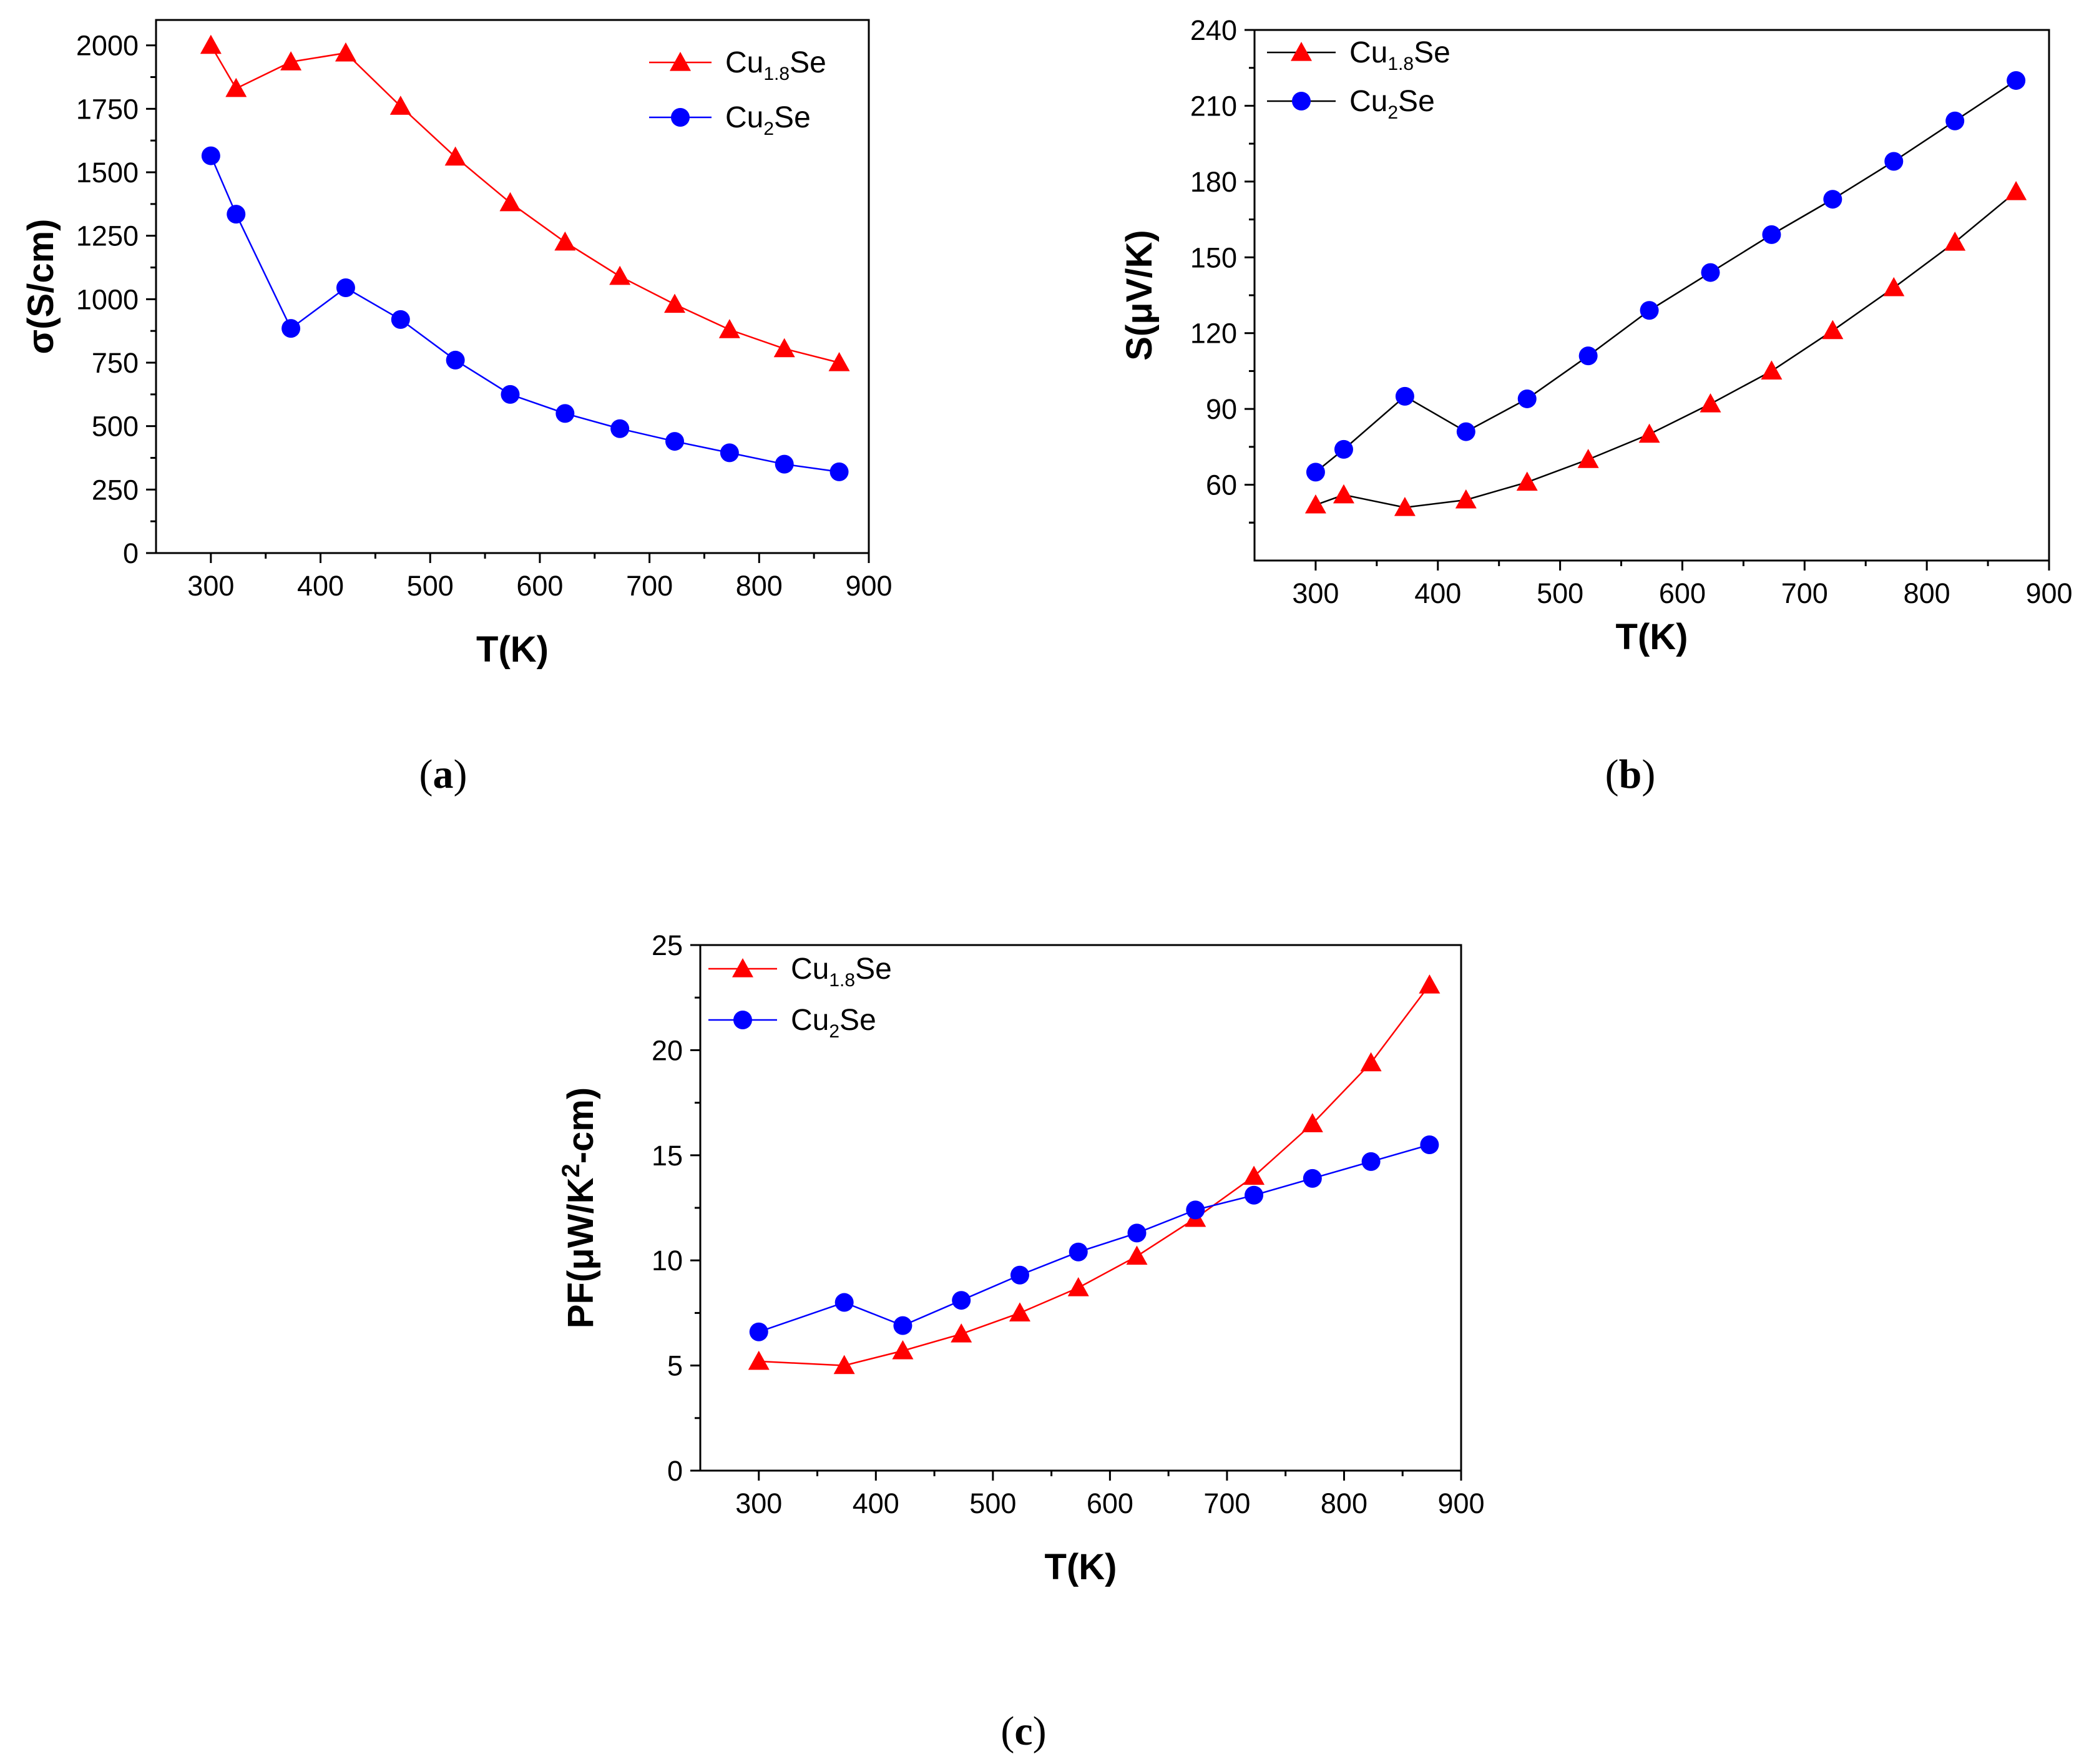 The width and height of the screenshot is (2084, 1764). What do you see at coordinates (992, 1503) in the screenshot?
I see `panel-c-x-tick-label: 500` at bounding box center [992, 1503].